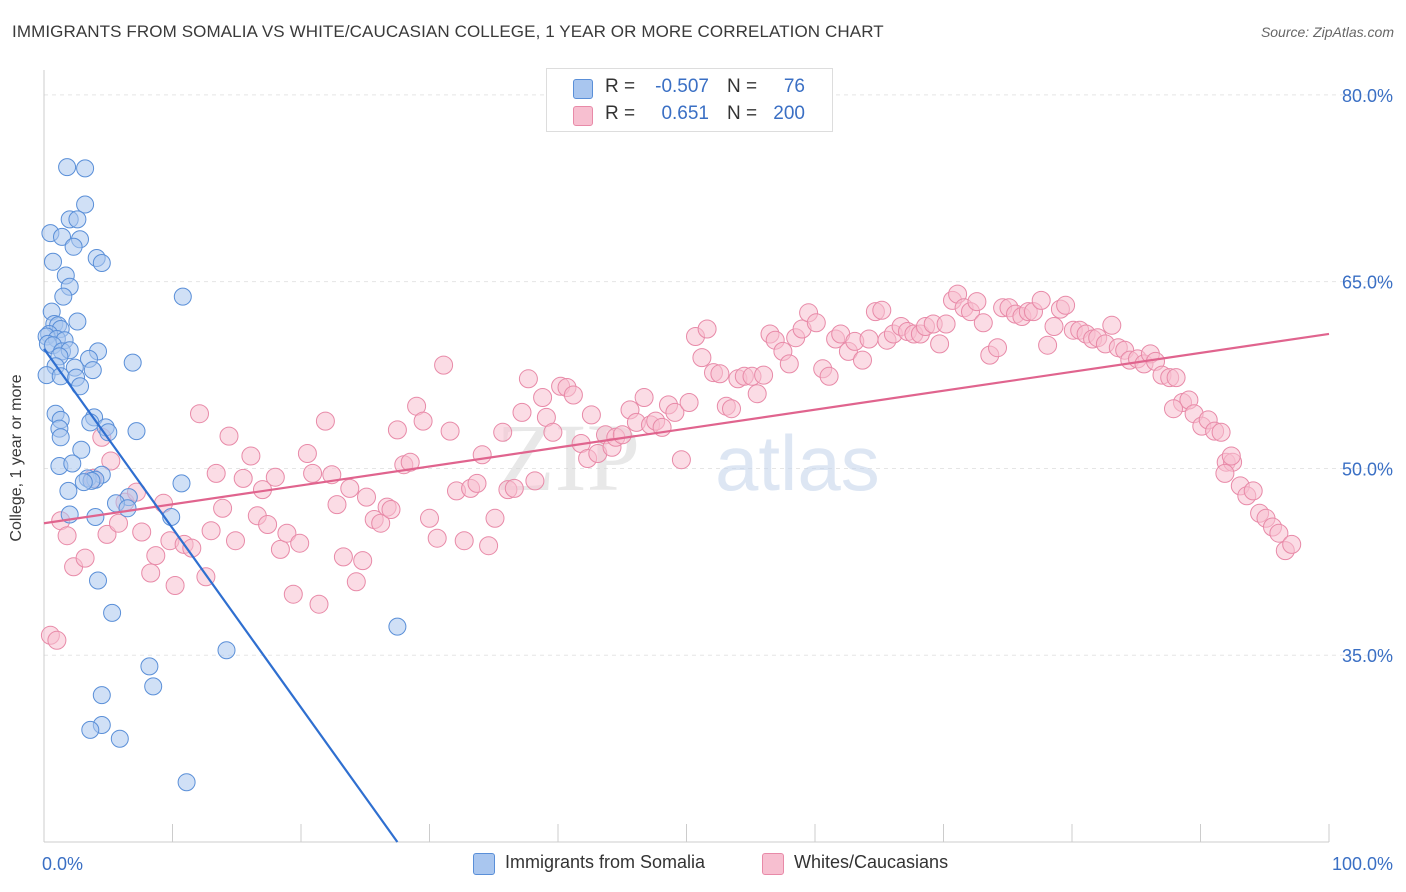  What do you see at coordinates (797, 463) in the screenshot?
I see `watermark-atlas: atlas` at bounding box center [797, 463].